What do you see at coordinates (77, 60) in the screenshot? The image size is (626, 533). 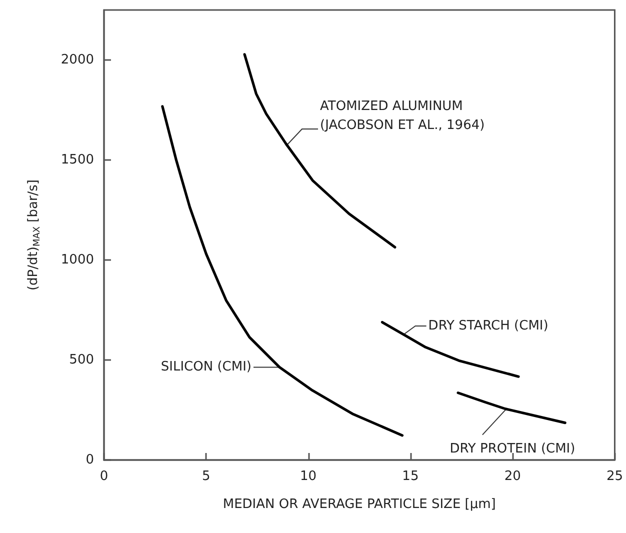 I see `y-tick-label: 2000` at bounding box center [77, 60].